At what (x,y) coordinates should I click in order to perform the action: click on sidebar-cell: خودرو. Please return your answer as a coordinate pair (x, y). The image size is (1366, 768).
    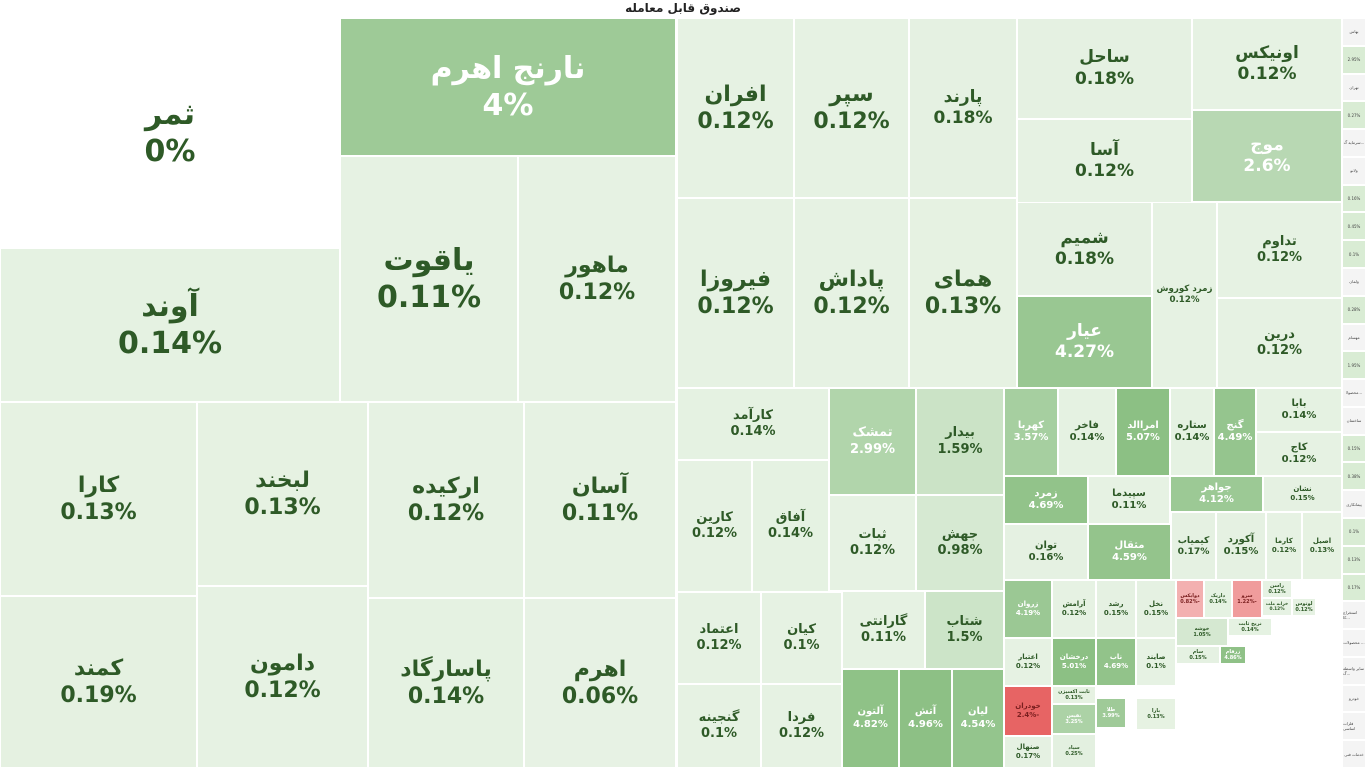
    Looking at the image, I should click on (1354, 698).